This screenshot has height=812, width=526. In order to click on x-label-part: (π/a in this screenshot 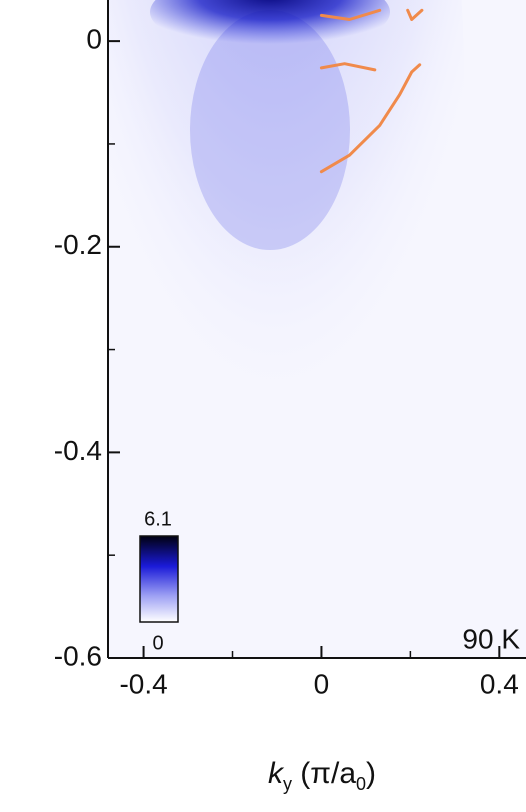, I will do `click(324, 773)`.